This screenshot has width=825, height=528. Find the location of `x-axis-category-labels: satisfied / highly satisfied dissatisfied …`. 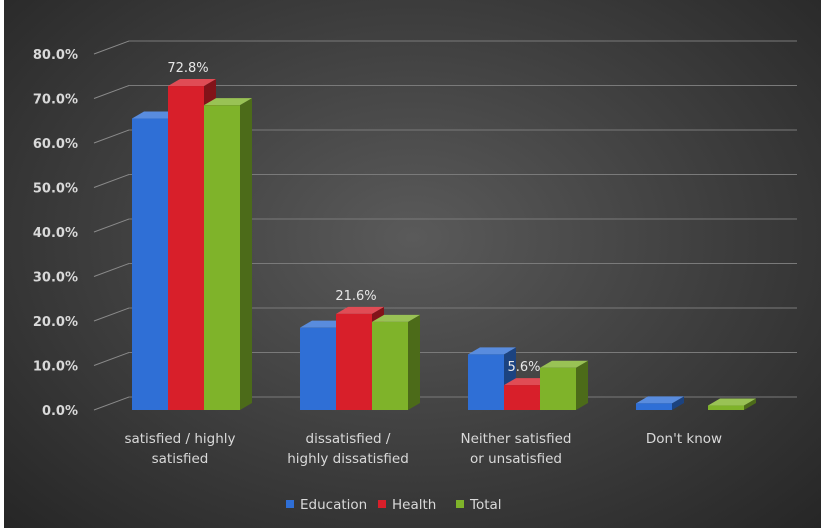

x-axis-category-labels: satisfied / highly satisfied dissatisfied … is located at coordinates (423, 449).